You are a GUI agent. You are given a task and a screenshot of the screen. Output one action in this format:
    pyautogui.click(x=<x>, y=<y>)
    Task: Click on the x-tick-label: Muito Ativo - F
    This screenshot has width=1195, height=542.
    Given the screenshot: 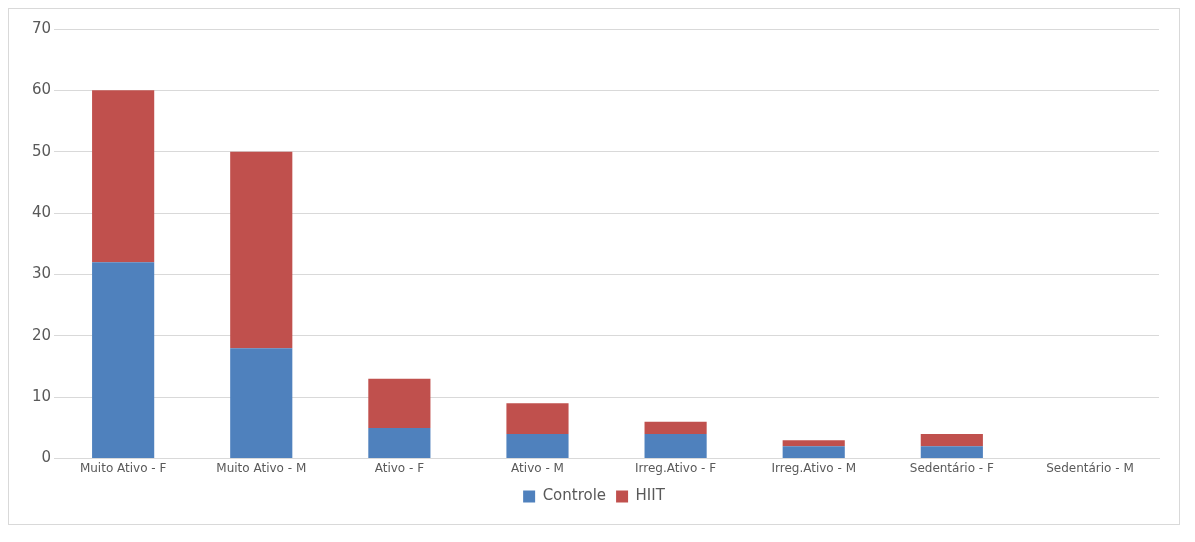 What is the action you would take?
    pyautogui.click(x=123, y=467)
    